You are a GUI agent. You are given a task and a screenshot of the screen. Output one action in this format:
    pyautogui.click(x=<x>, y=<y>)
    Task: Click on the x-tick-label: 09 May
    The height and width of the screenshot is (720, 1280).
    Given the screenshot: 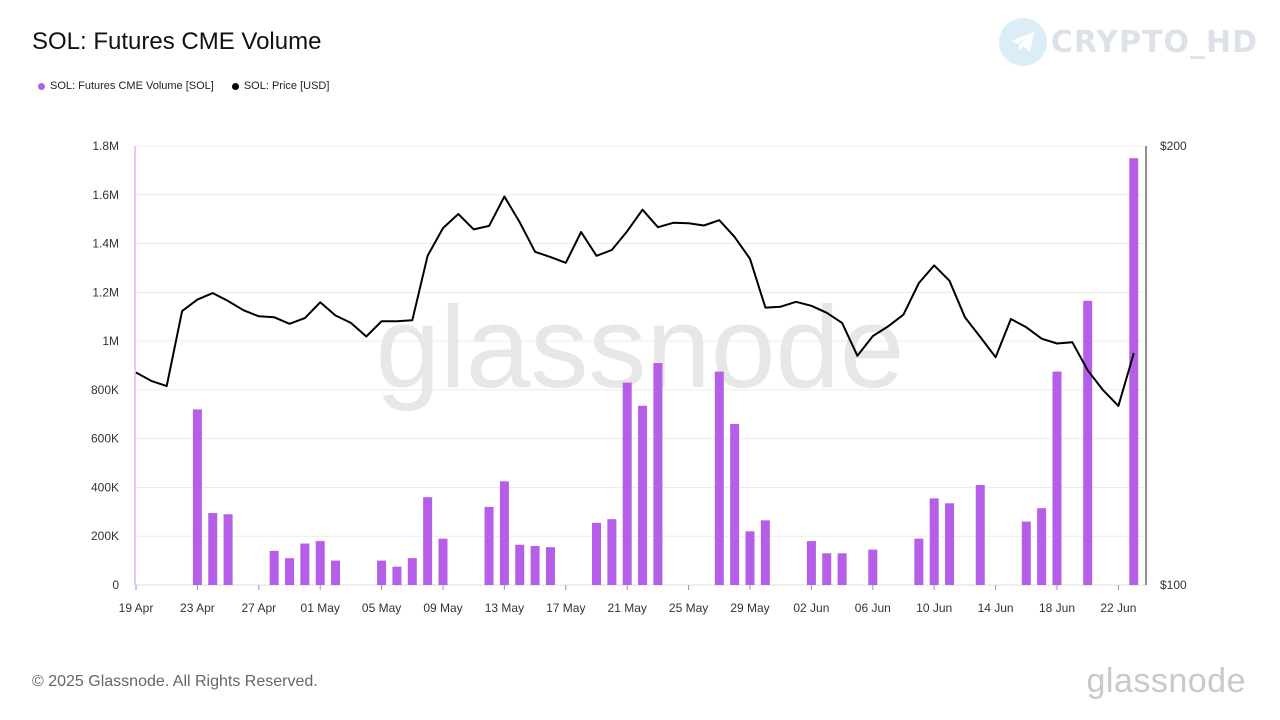 What is the action you would take?
    pyautogui.click(x=442, y=608)
    